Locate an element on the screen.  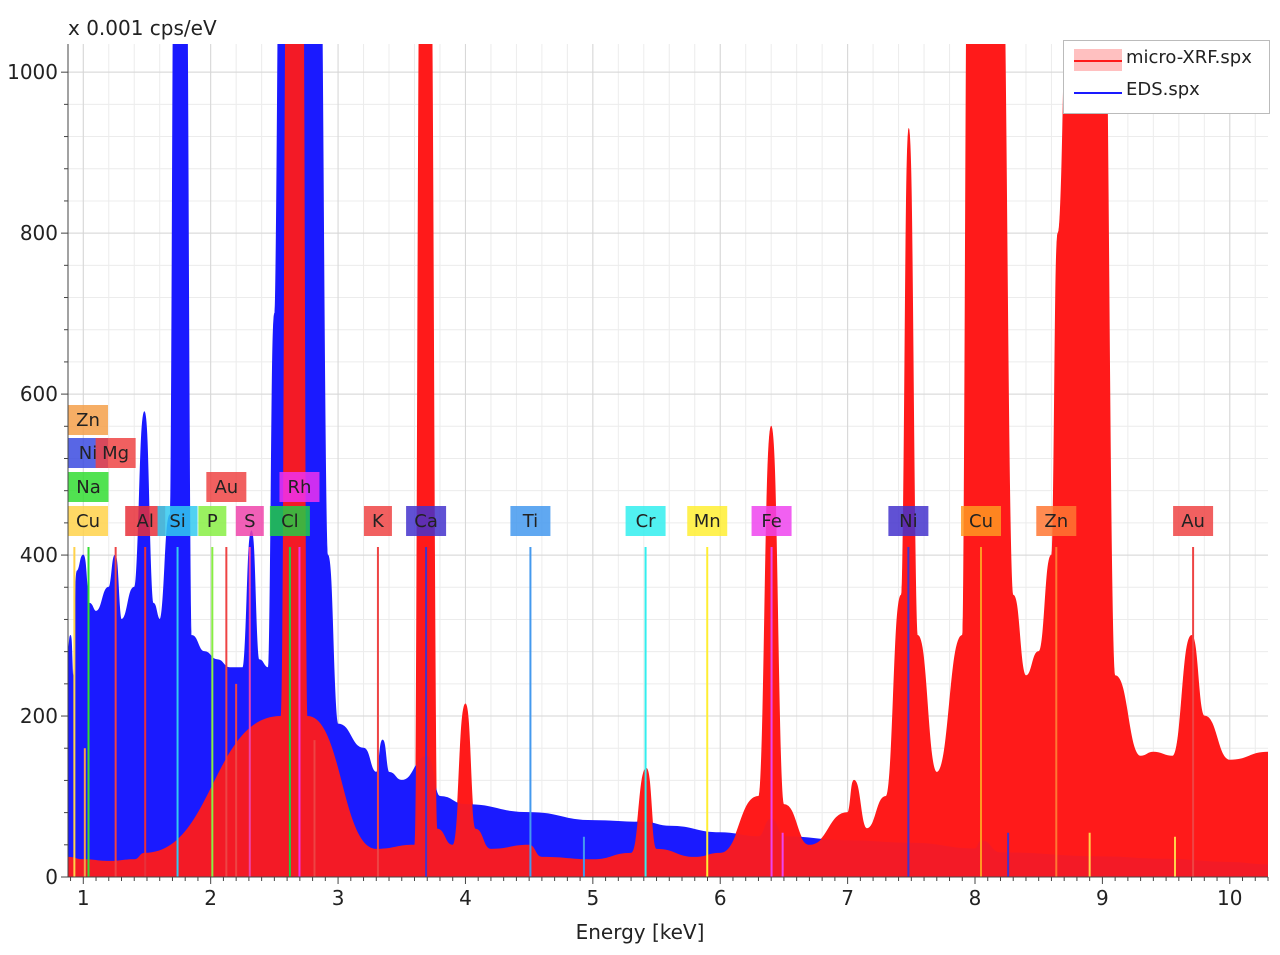
element-tag-fe: Fe is located at coordinates (771, 521).